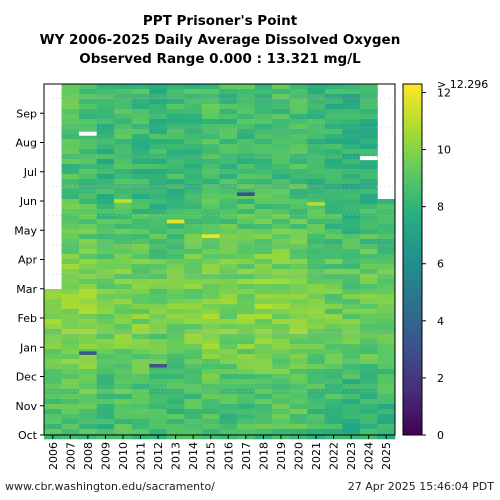  Describe the element at coordinates (440, 264) in the screenshot. I see `colorbar-tick-label: 6` at that location.